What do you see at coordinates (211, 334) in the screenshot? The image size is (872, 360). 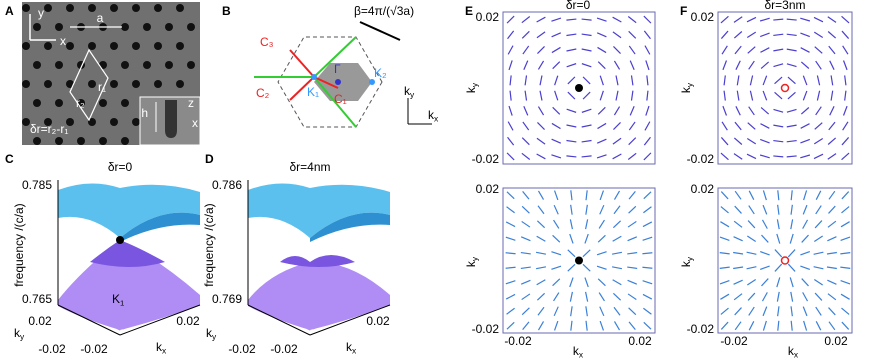 I see `label: ky` at bounding box center [211, 334].